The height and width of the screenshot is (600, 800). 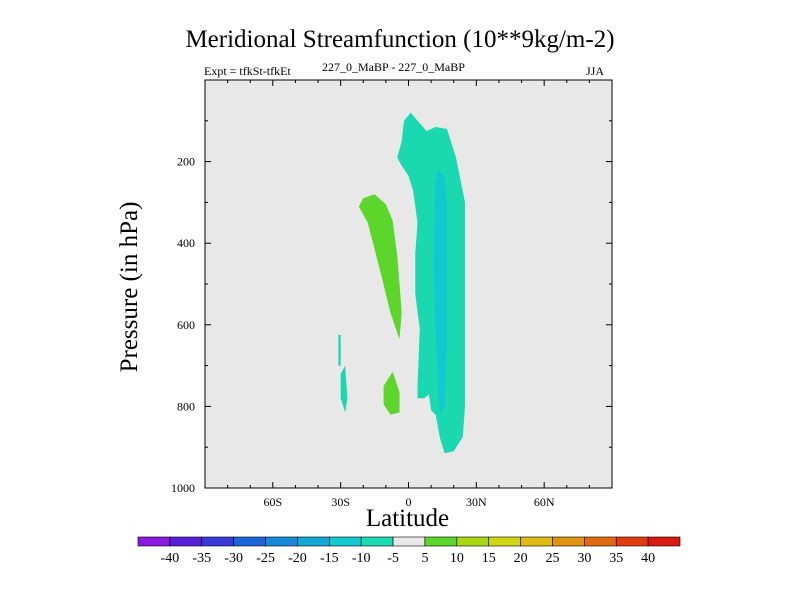 What do you see at coordinates (247, 71) in the screenshot?
I see `experiment-label: Expt = tfkSt-tfkEt` at bounding box center [247, 71].